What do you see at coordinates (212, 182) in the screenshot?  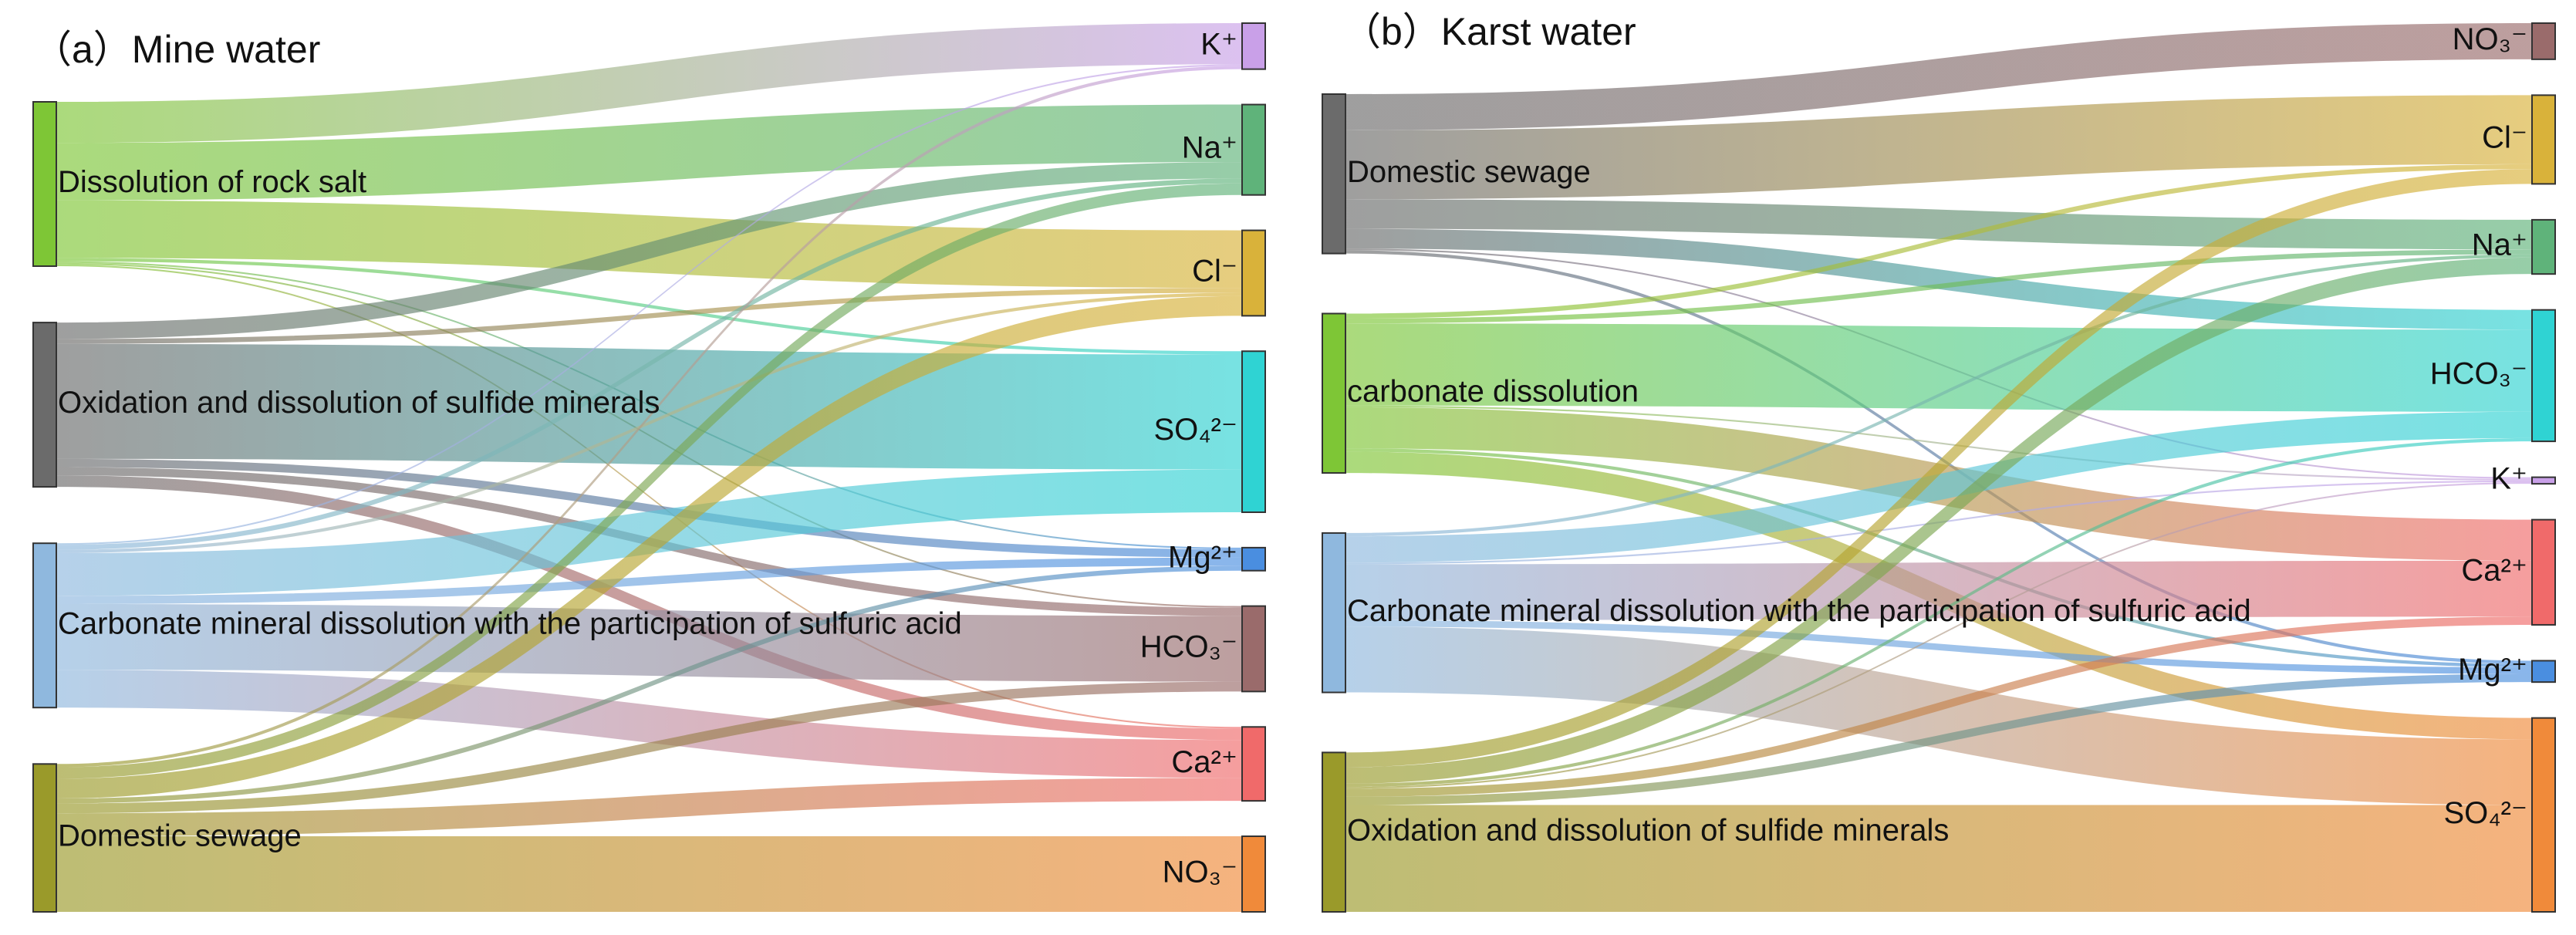 I see `source-label: Dissolution of rock salt` at bounding box center [212, 182].